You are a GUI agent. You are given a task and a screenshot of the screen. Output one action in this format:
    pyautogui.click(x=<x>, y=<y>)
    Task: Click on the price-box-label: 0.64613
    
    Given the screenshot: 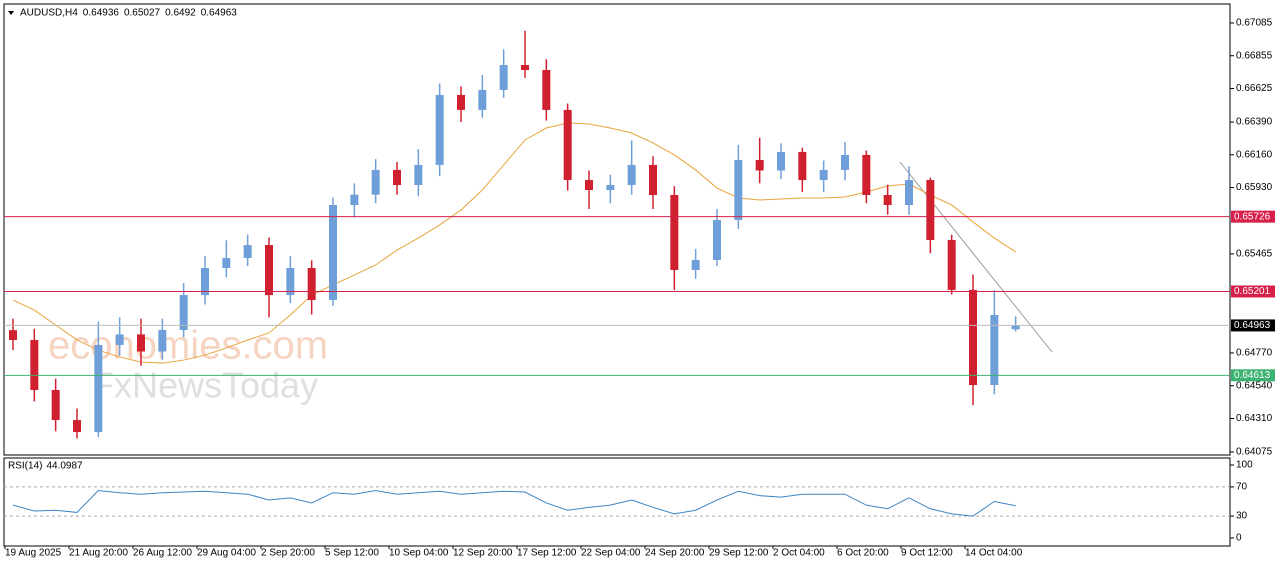 What is the action you would take?
    pyautogui.click(x=1252, y=375)
    